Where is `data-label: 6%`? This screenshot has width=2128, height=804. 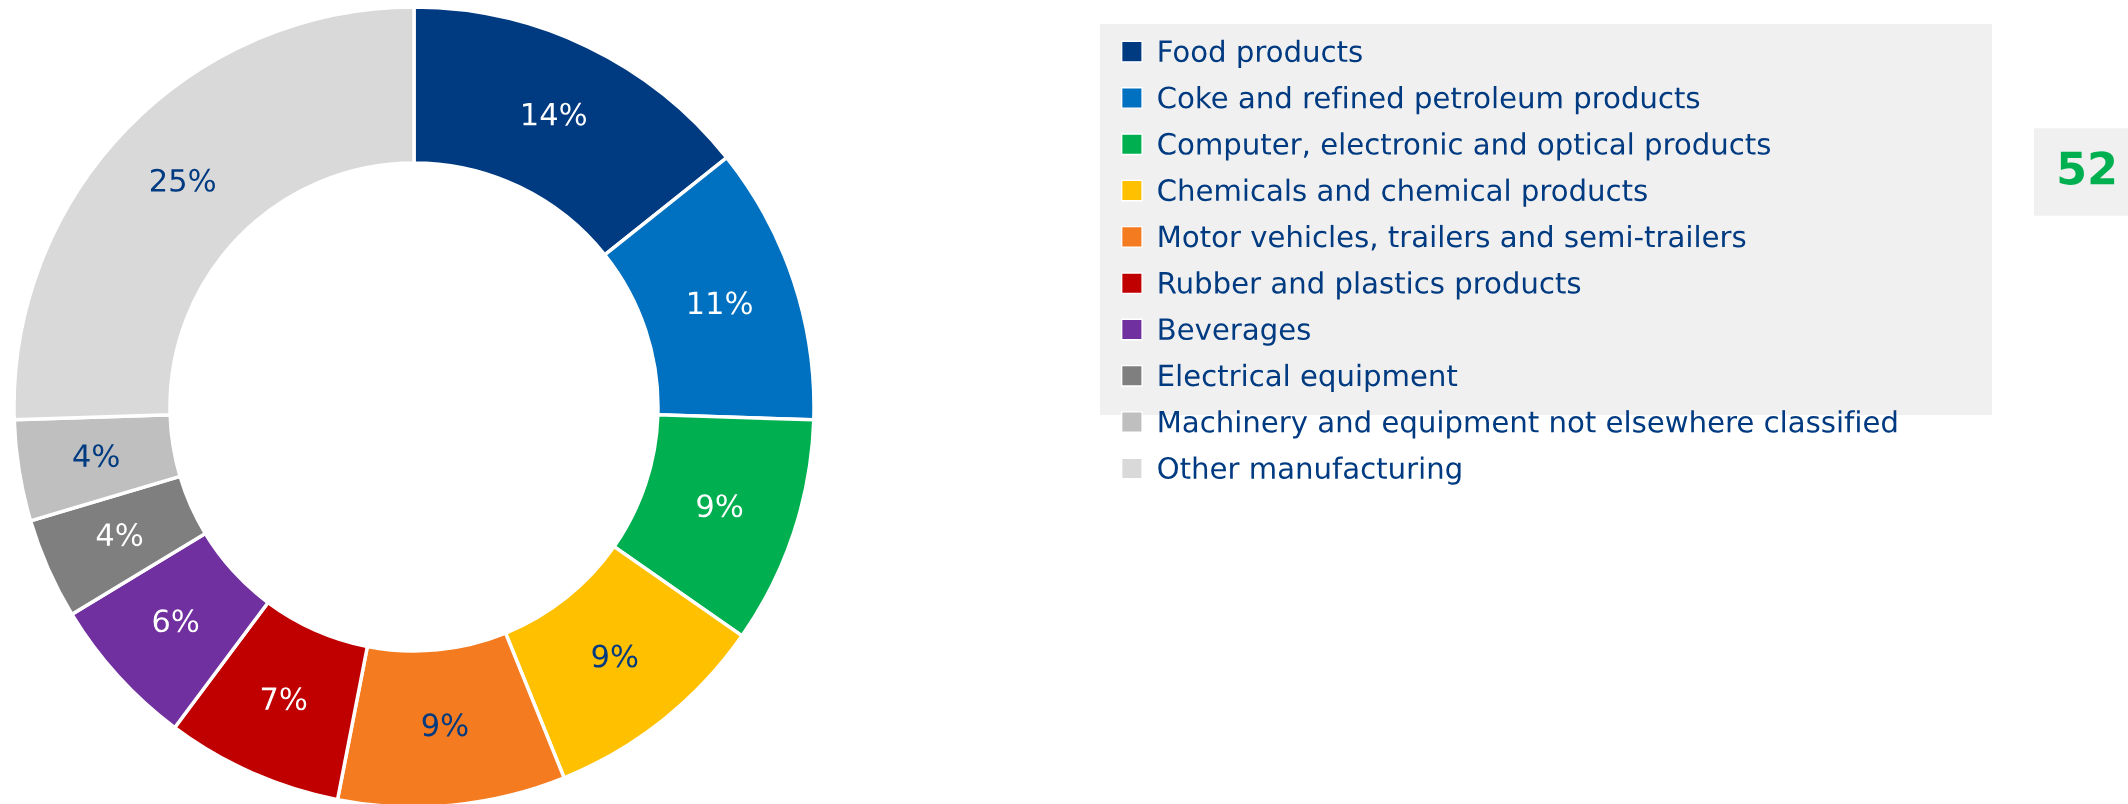 data-label: 6% is located at coordinates (176, 621).